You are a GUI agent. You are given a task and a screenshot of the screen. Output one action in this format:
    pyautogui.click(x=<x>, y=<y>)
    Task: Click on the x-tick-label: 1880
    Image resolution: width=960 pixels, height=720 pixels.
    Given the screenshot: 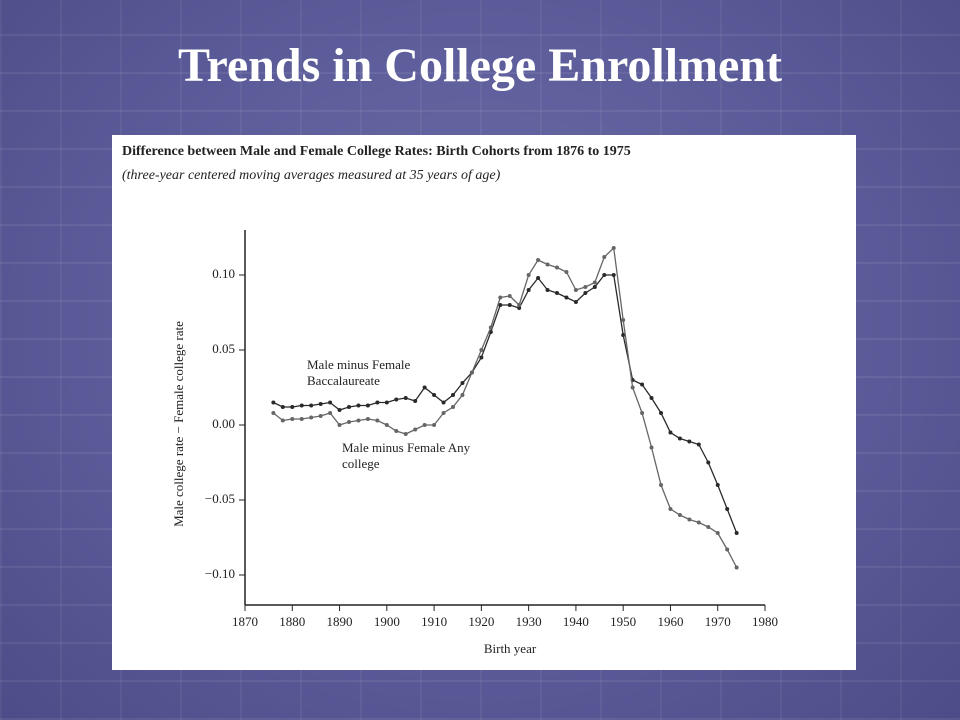 What is the action you would take?
    pyautogui.click(x=292, y=621)
    